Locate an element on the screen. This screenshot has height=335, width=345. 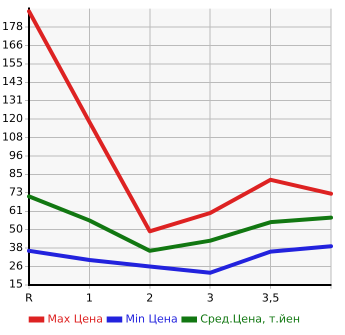
y-tick-label: 73 is located at coordinates (15, 192).